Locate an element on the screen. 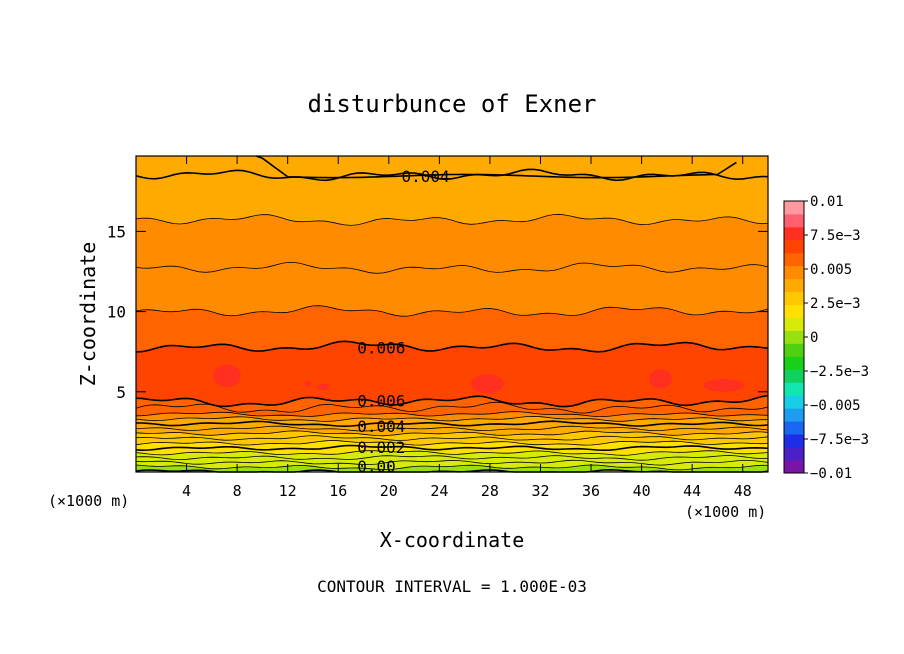  contour-label: 0.00 is located at coordinates (376, 466).